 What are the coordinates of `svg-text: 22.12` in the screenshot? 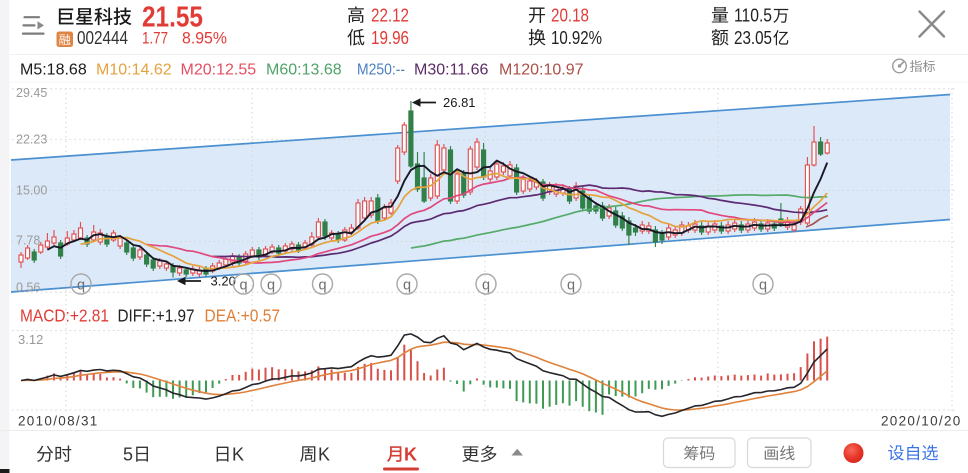 It's located at (390, 16).